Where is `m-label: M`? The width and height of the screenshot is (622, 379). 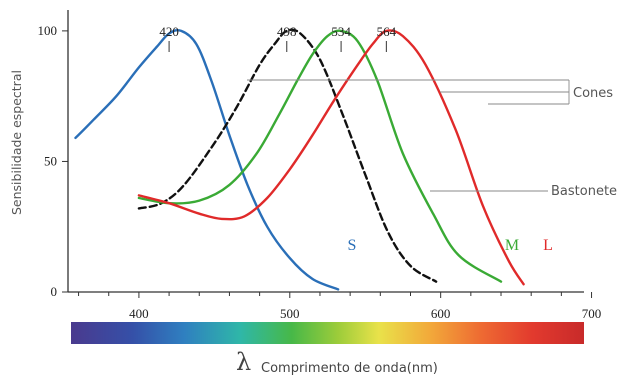 m-label: M is located at coordinates (512, 245).